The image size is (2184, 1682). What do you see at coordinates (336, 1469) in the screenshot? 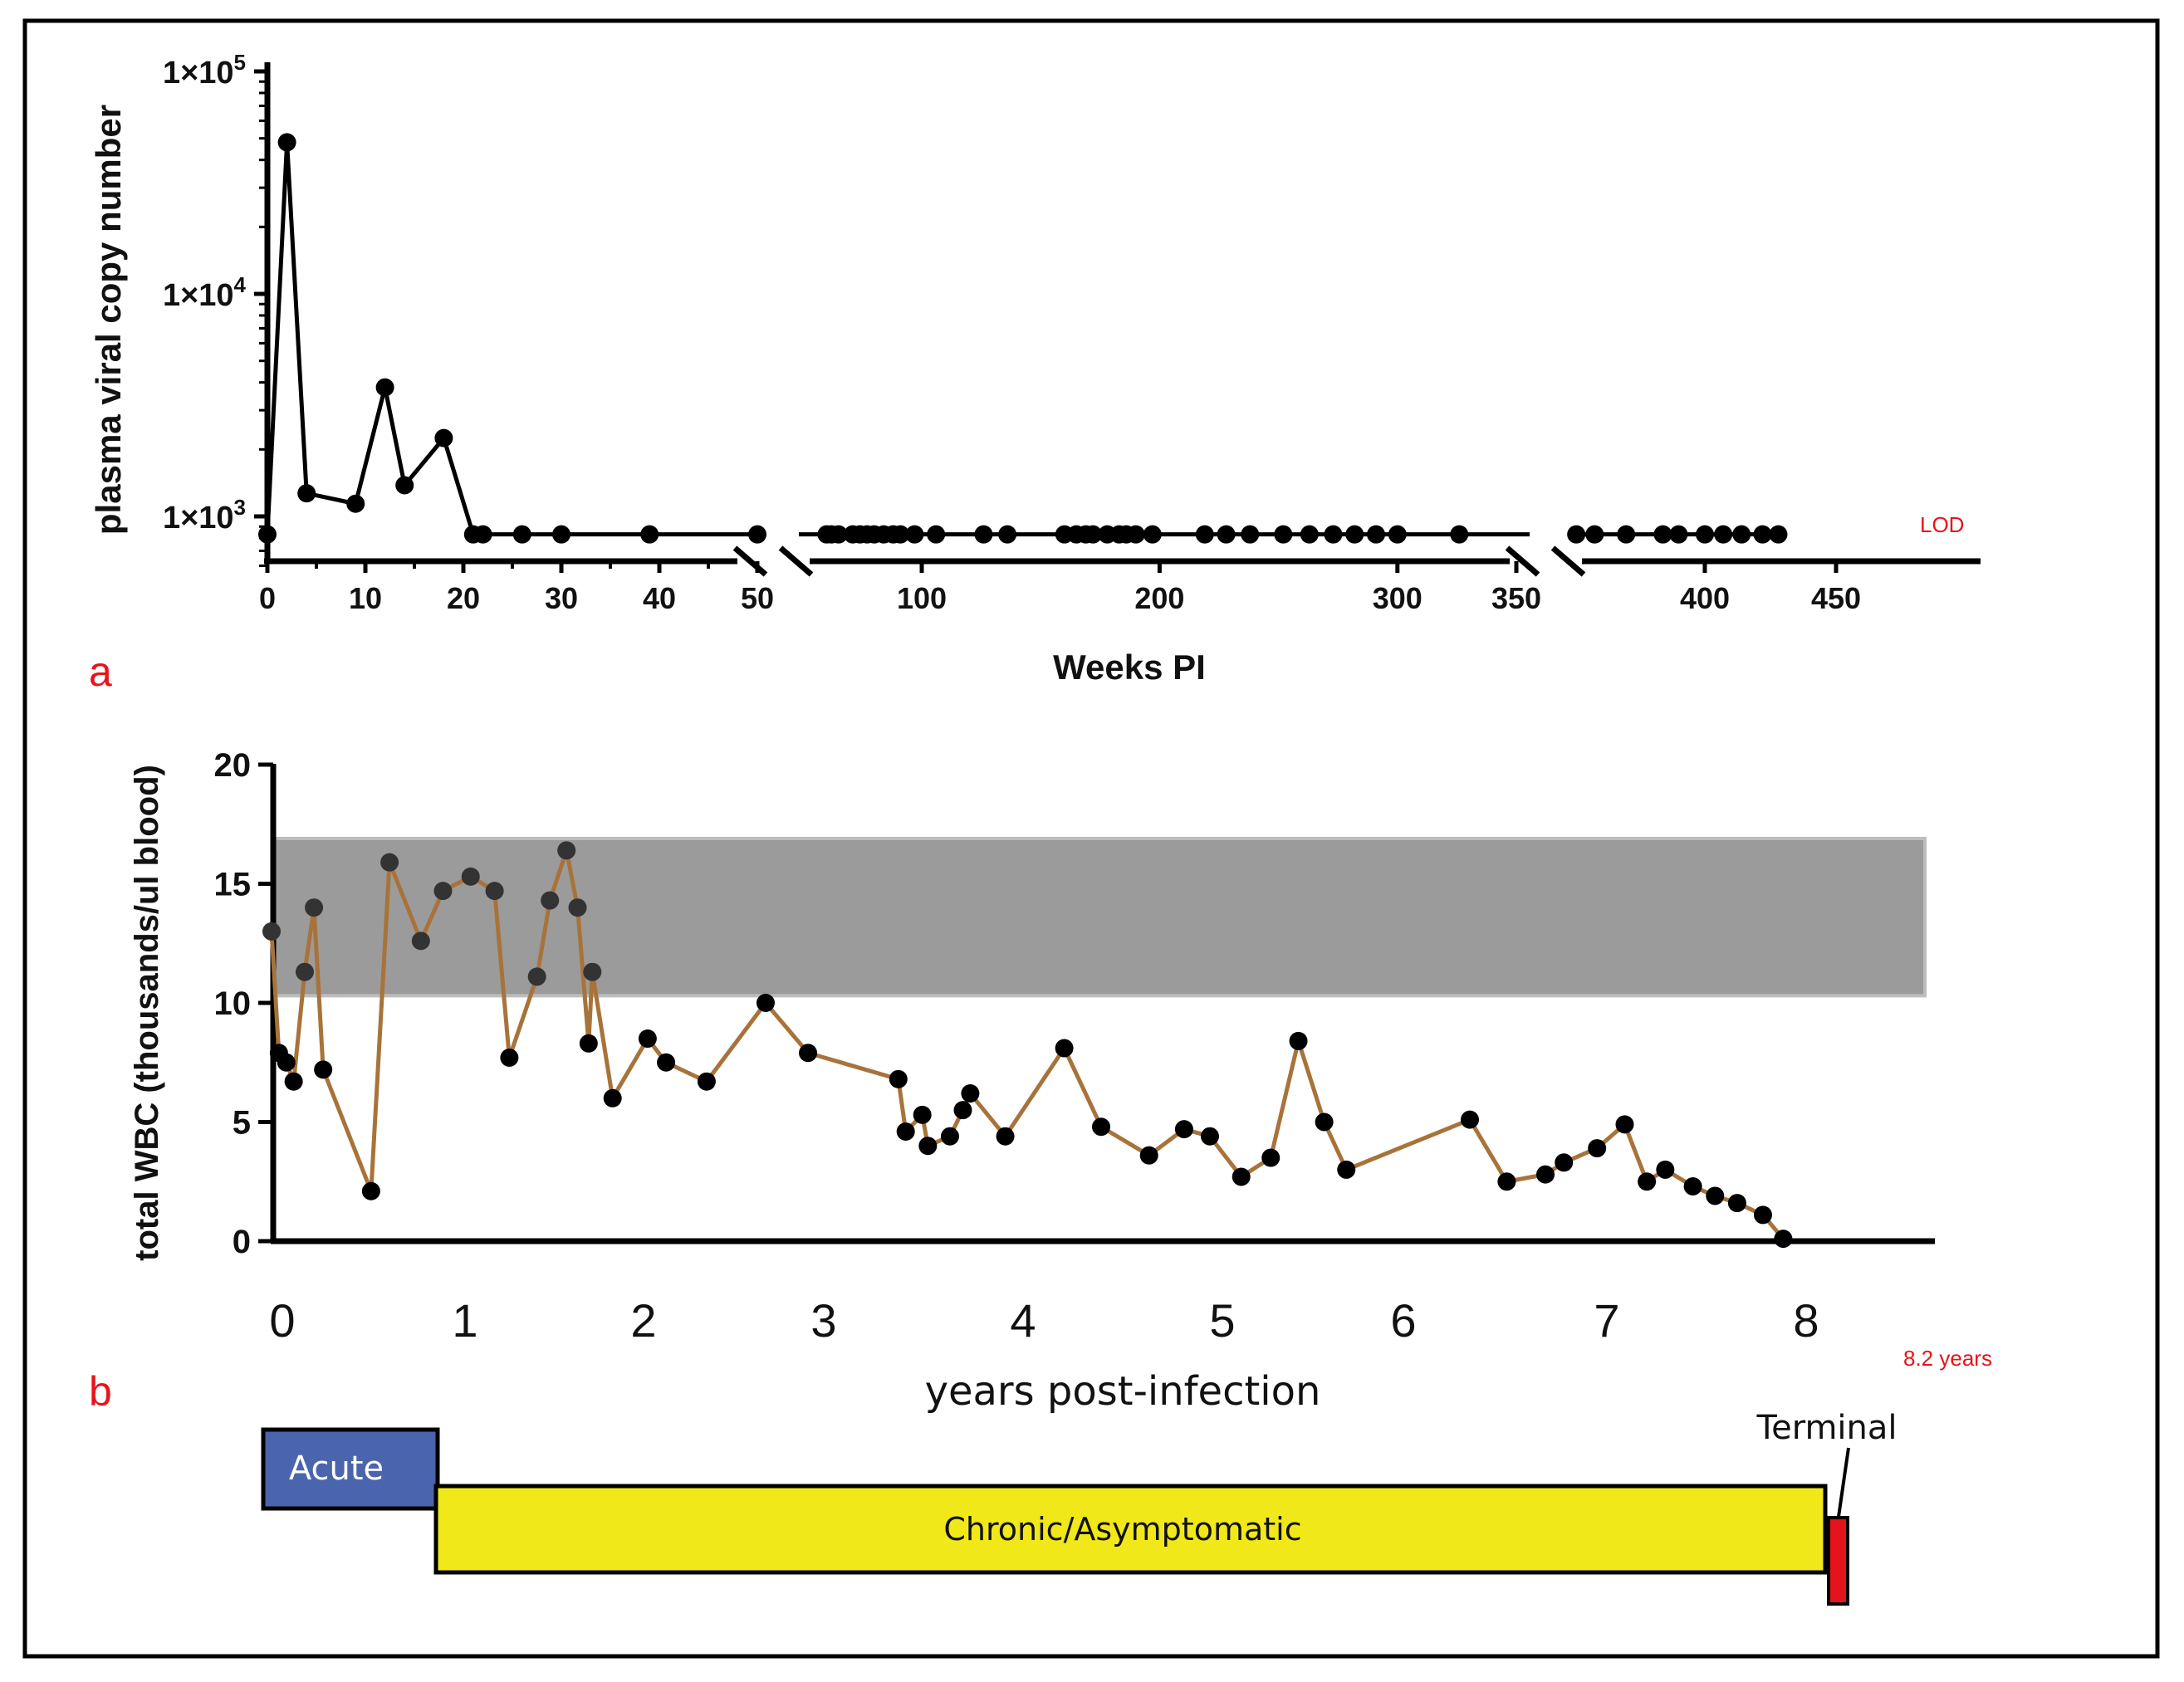
I see `stage-acute-label: Acute` at bounding box center [336, 1469].